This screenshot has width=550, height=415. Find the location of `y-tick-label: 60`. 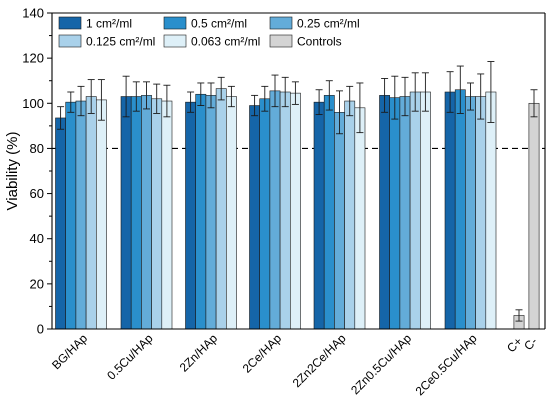

y-tick-label: 60 is located at coordinates (37, 193).